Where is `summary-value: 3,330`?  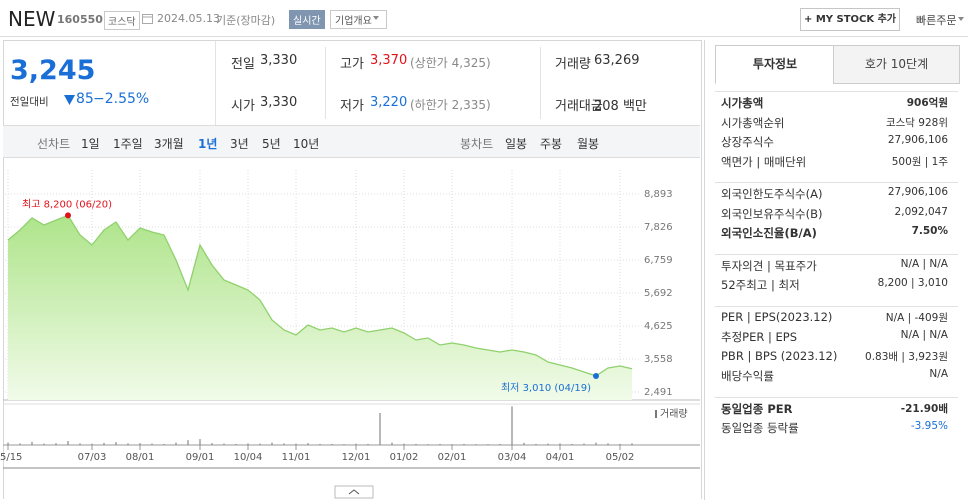 summary-value: 3,330 is located at coordinates (279, 60).